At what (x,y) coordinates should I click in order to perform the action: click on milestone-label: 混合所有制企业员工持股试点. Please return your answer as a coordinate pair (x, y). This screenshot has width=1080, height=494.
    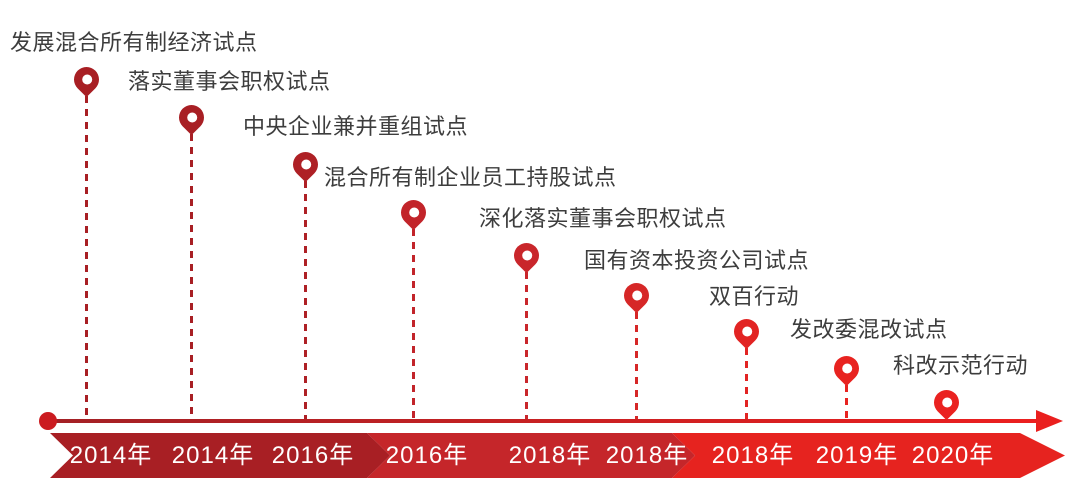
    Looking at the image, I should click on (470, 177).